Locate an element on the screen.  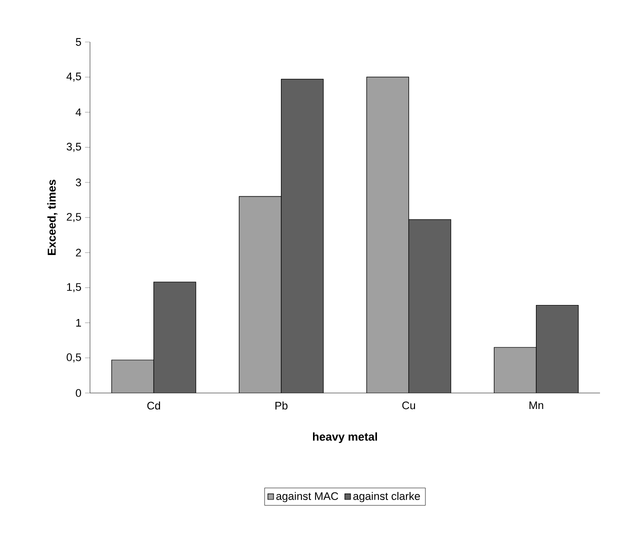
x-tick-label: Mn is located at coordinates (537, 406).